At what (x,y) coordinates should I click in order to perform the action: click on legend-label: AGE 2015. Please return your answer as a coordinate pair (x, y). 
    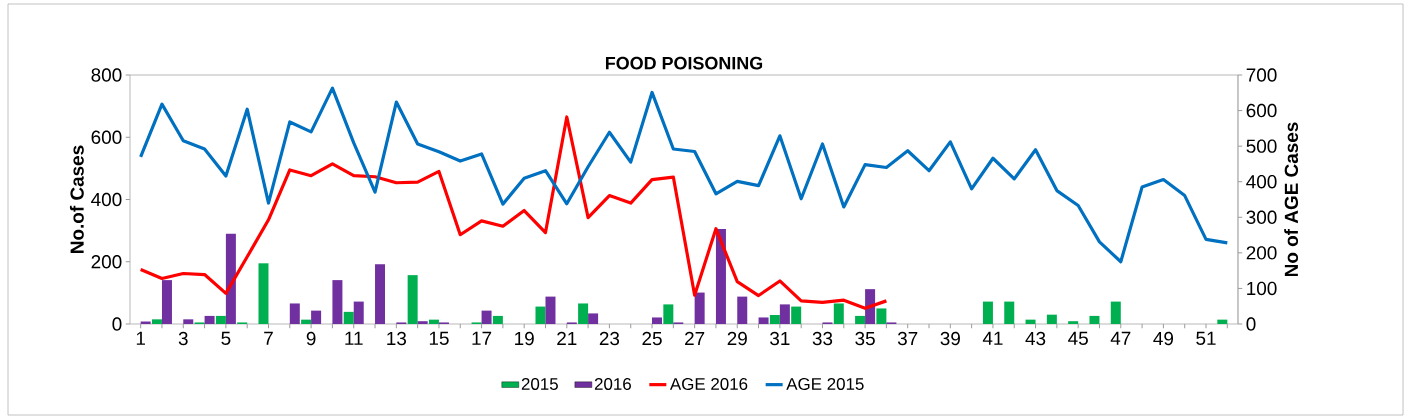
    Looking at the image, I should click on (825, 383).